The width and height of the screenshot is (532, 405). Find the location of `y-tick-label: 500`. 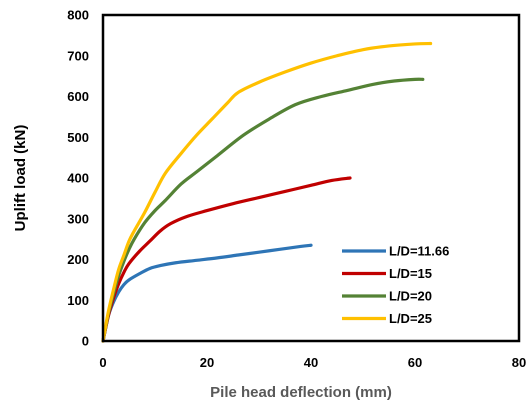

y-tick-label: 500 is located at coordinates (78, 137).